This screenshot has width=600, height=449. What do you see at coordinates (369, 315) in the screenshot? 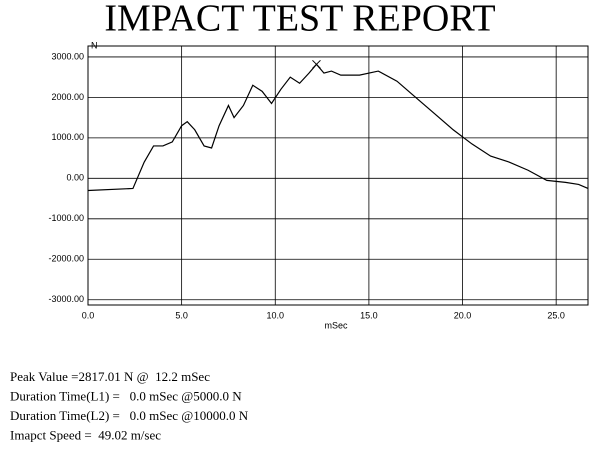
I see `x-tick-label: 15.0` at bounding box center [369, 315].